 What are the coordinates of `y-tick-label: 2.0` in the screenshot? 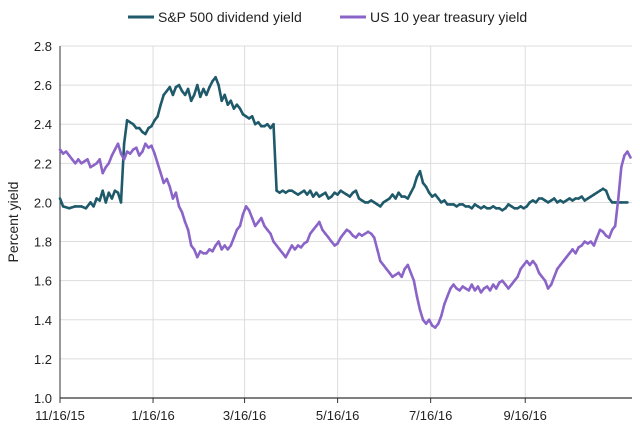 It's located at (43, 202).